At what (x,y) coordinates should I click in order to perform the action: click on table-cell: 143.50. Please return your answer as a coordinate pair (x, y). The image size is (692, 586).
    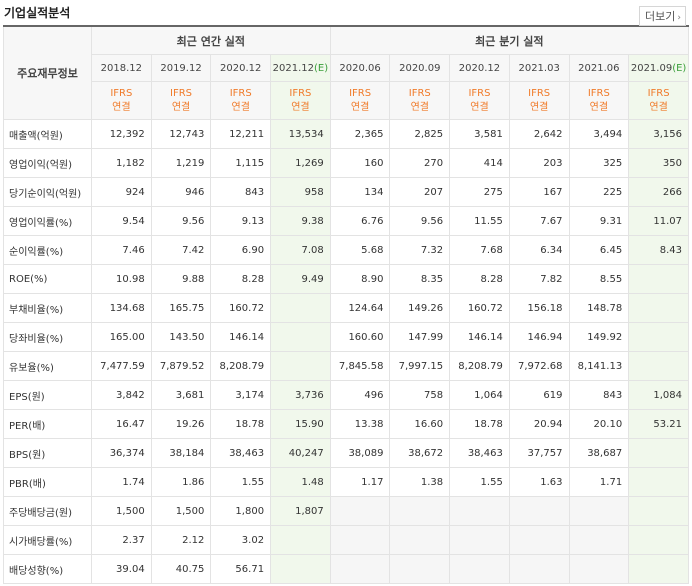
    Looking at the image, I should click on (181, 337).